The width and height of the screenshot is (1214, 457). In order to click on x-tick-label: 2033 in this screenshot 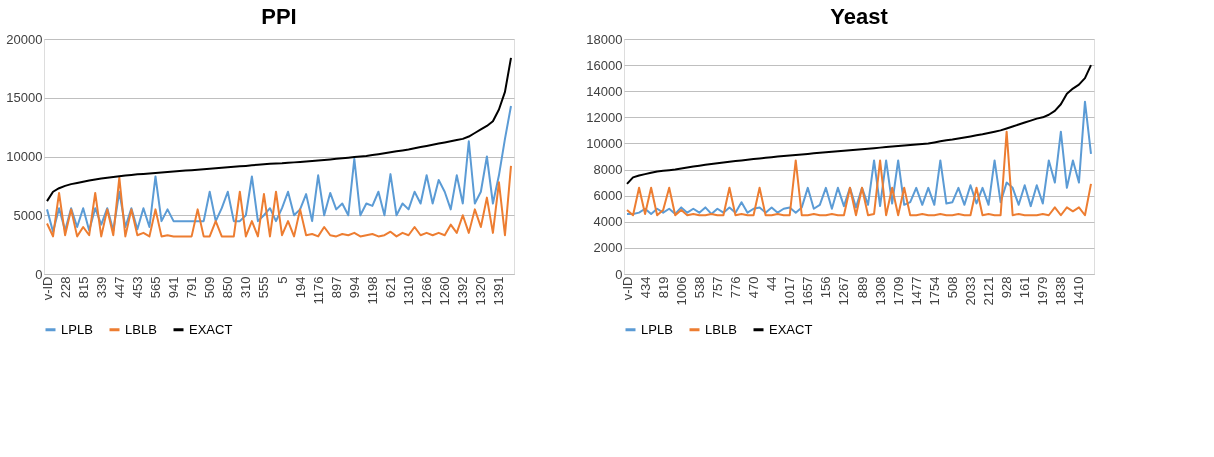, I will do `click(970, 291)`.